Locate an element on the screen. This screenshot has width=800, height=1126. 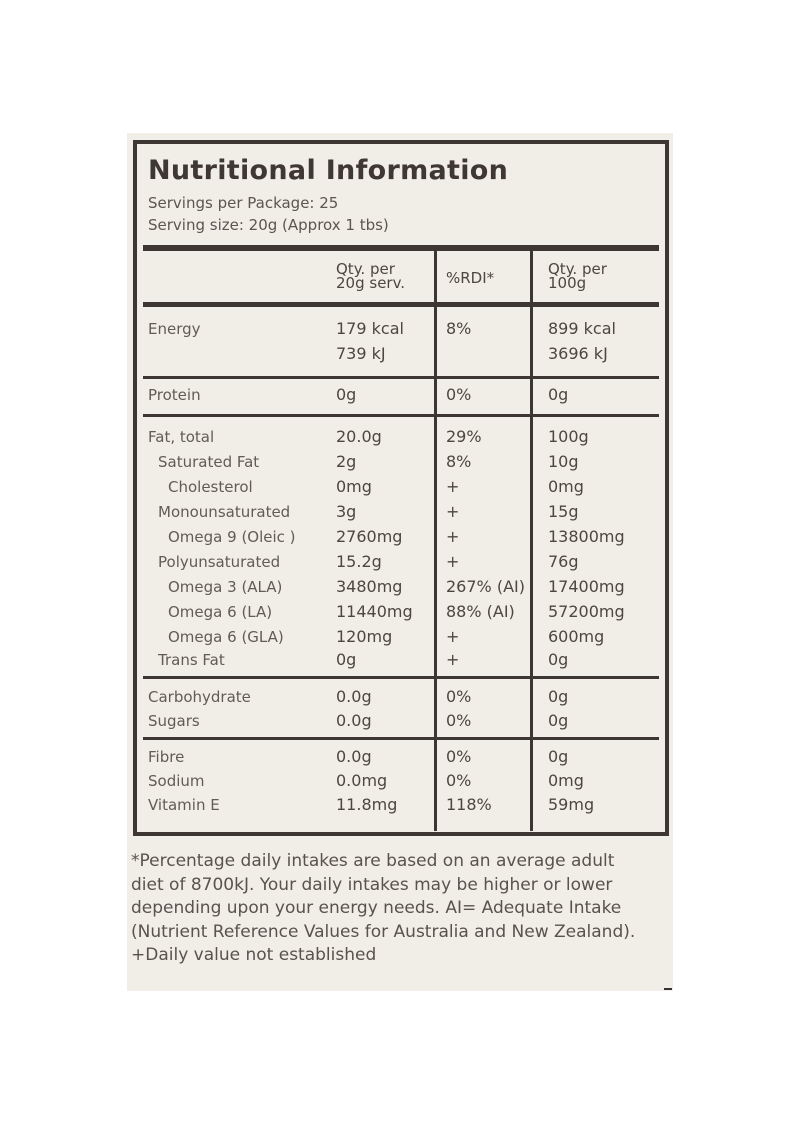
qty-per-serving: 739 kJ is located at coordinates (361, 353).